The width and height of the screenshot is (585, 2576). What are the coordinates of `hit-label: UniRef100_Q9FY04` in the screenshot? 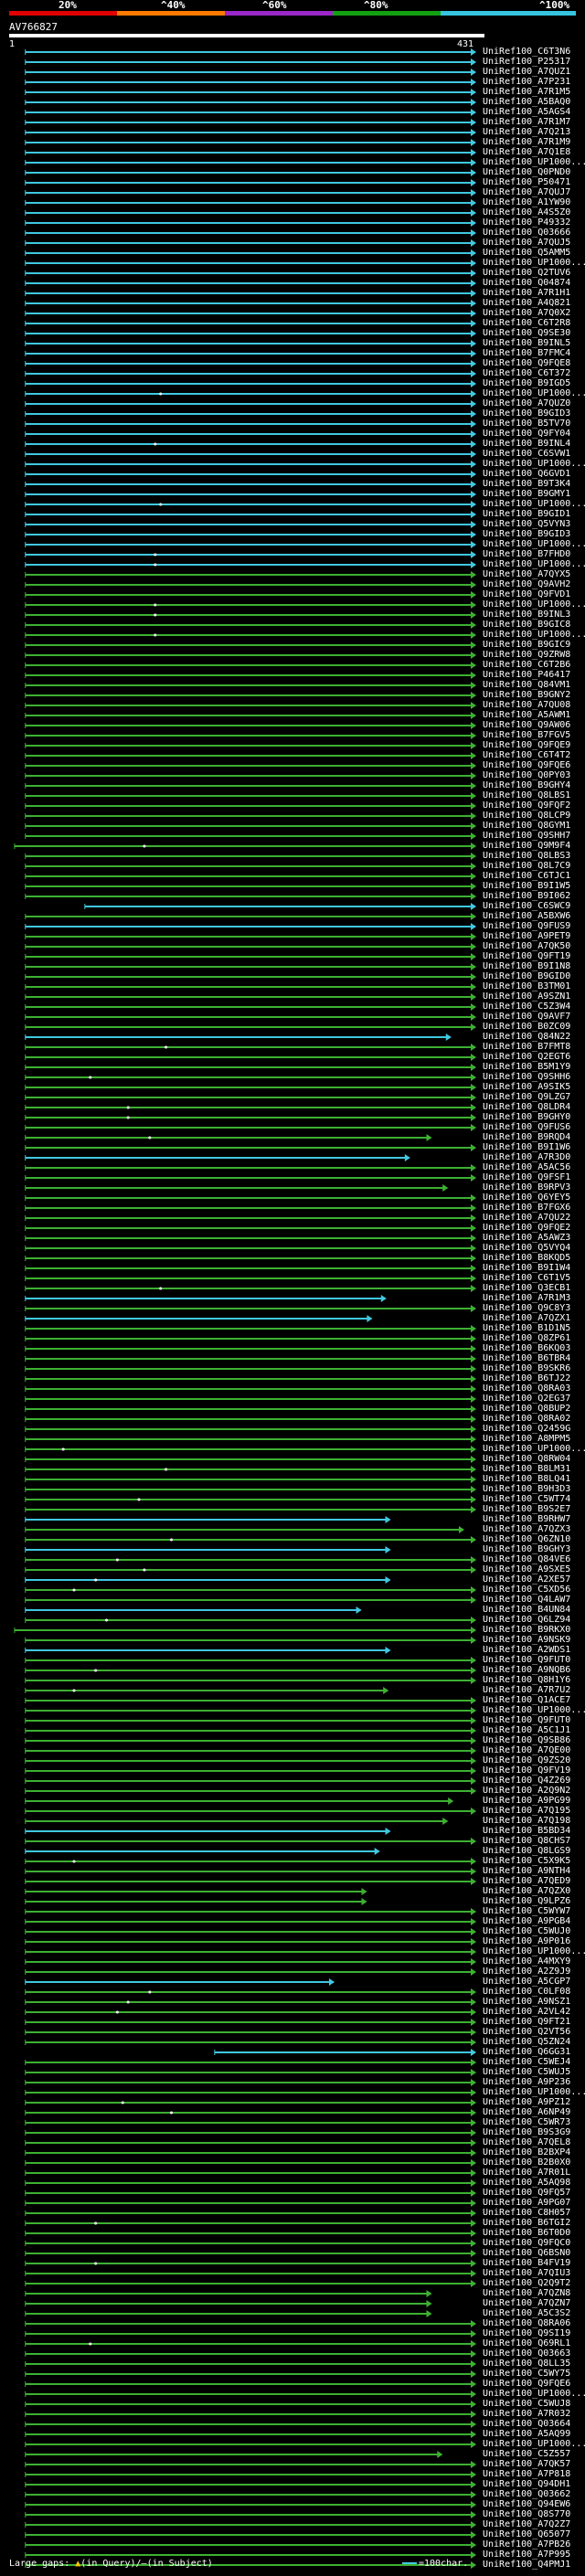 It's located at (527, 434).